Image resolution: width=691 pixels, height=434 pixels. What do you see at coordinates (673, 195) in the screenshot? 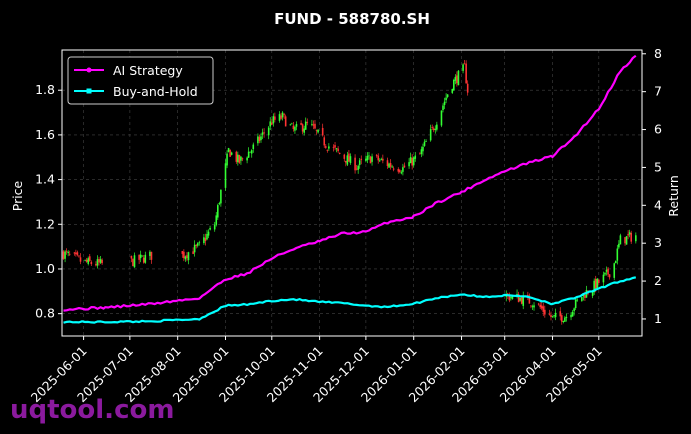
I see `y2-axis-label: Return` at bounding box center [673, 195].